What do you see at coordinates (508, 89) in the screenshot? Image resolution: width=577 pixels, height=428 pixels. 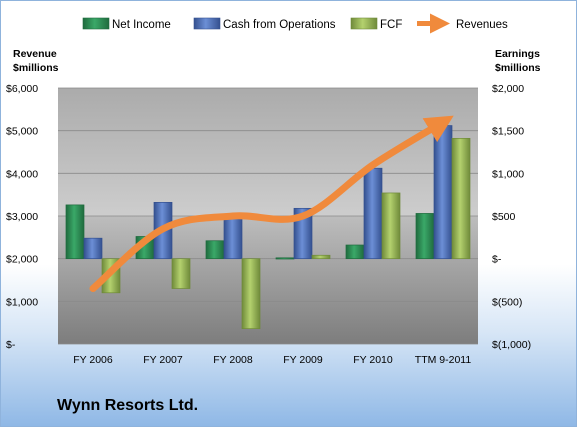 I see `right-axis-tick-label: $2,000` at bounding box center [508, 89].